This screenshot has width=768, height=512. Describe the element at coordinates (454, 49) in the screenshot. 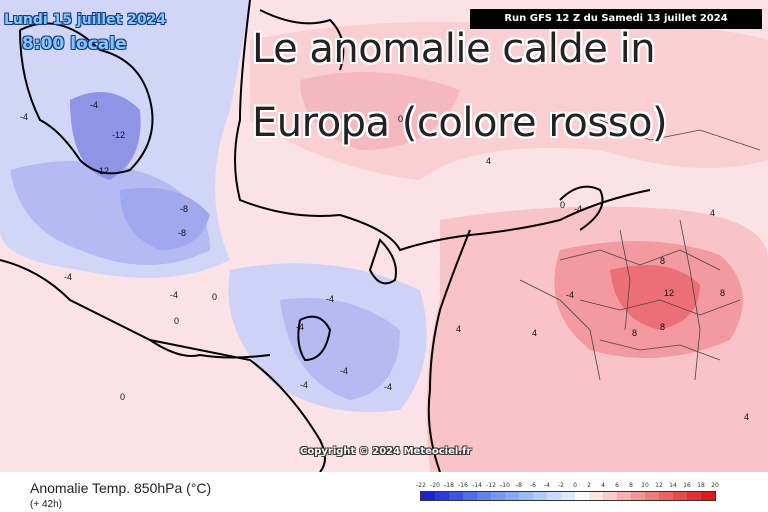

I see `overlay-caption-line1: Le anomalie calde in` at that location.